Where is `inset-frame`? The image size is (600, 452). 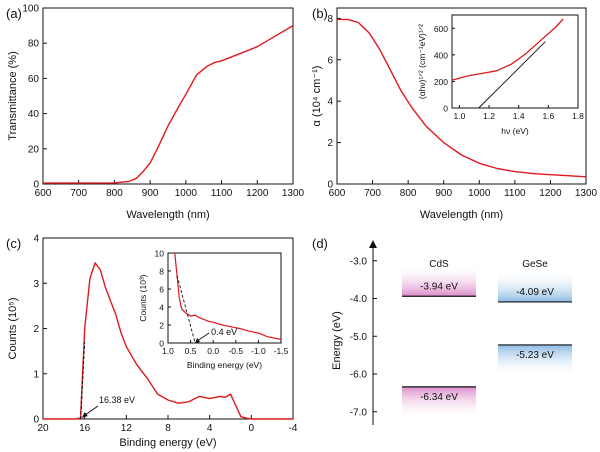 inset-frame is located at coordinates (224, 298).